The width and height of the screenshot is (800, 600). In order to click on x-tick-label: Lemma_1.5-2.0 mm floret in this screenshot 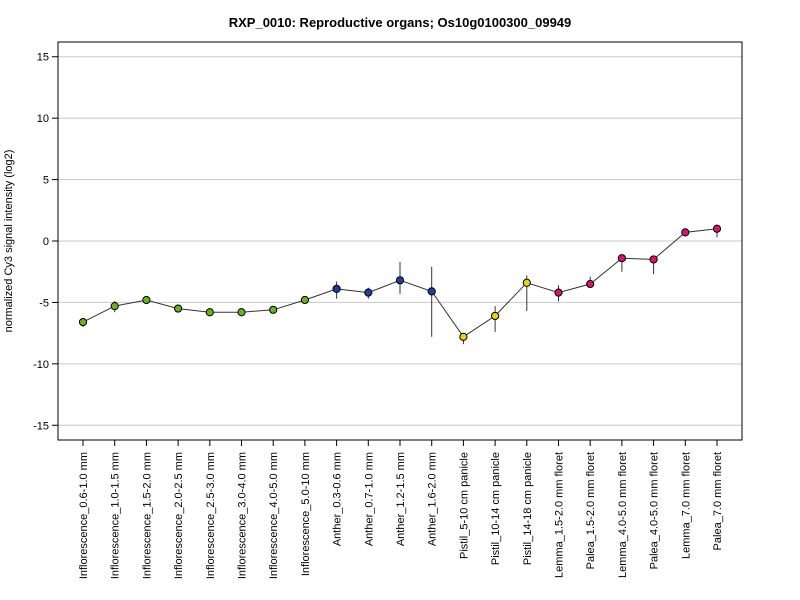, I will do `click(560, 515)`.